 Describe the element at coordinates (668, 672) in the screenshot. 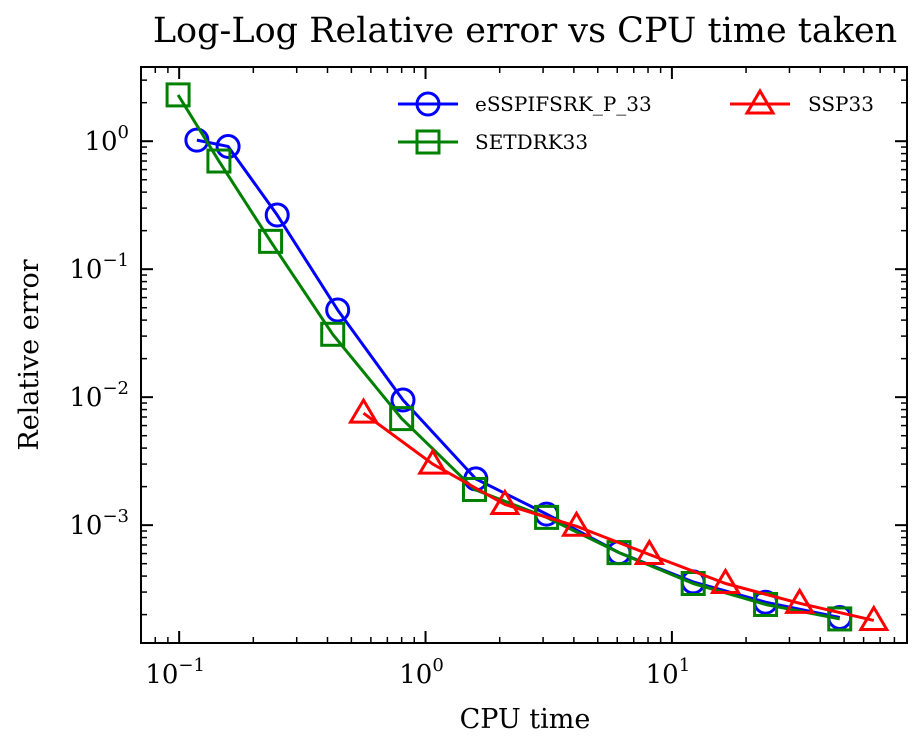

I see `x-tick-label: 10¹` at that location.